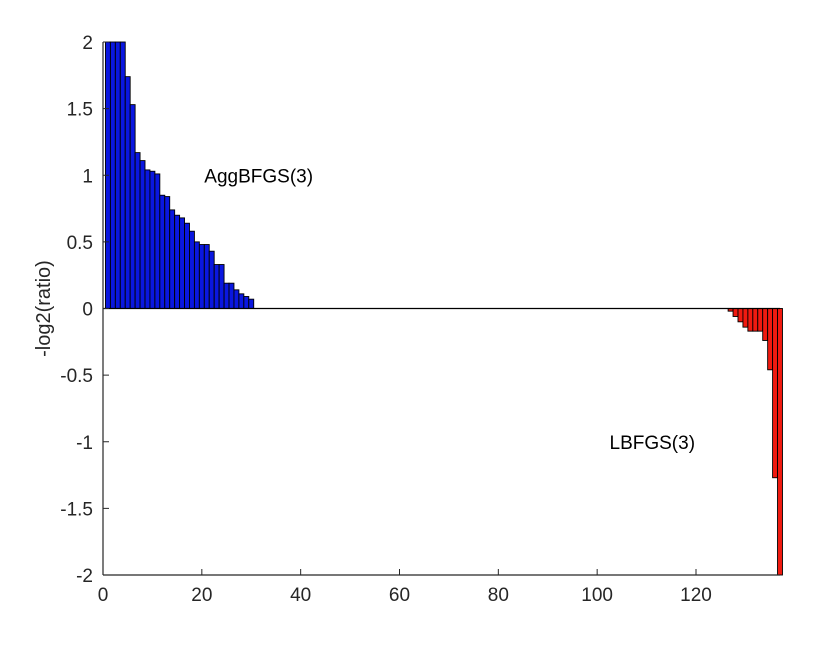  I want to click on x-tick-label: 0, so click(103, 595).